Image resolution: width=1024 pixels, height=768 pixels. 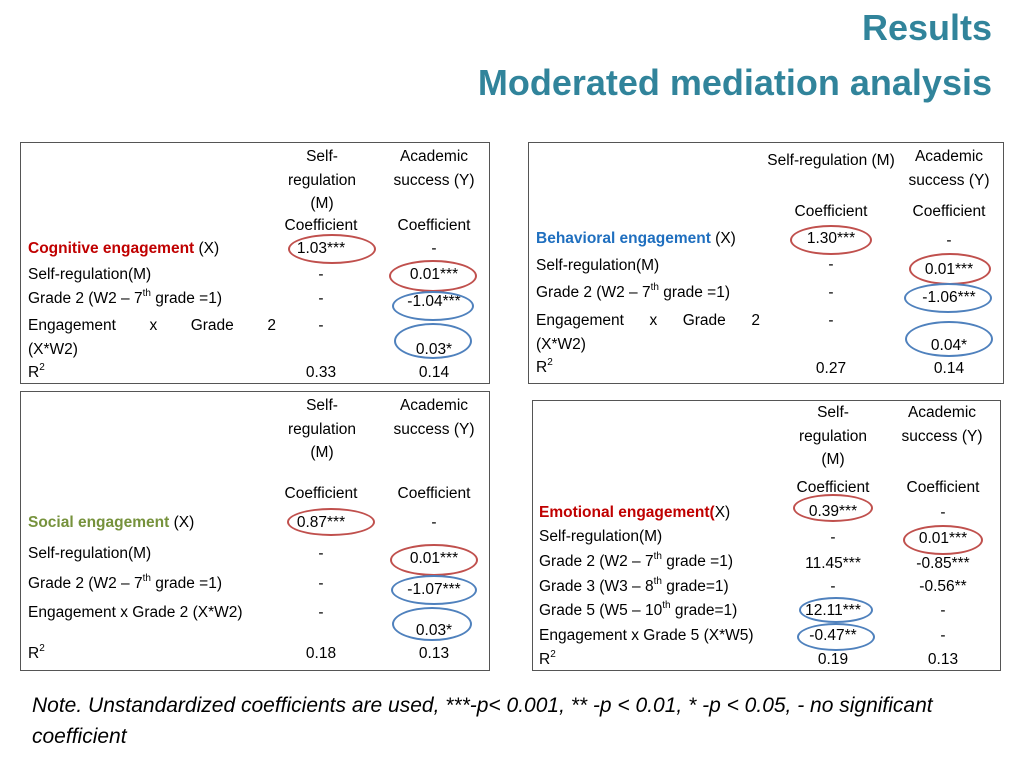 I want to click on slide-title: Results, so click(x=926, y=27).